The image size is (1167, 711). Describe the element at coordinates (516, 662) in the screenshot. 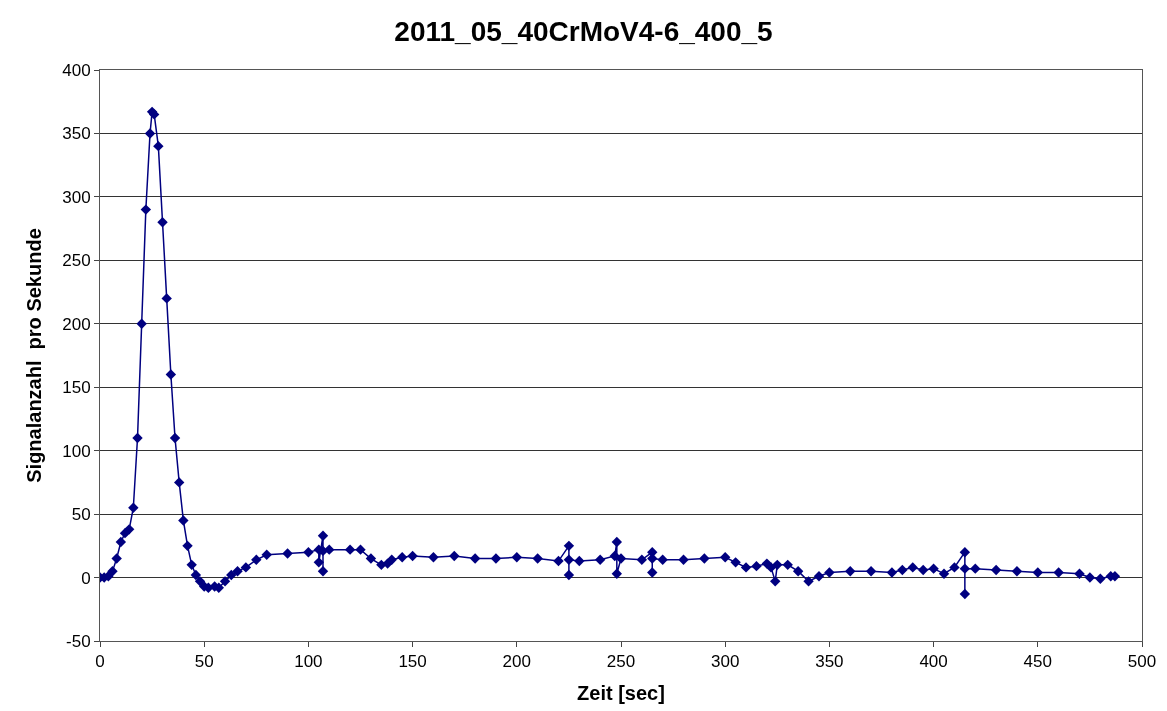

I see `x-tick-label: 200` at that location.